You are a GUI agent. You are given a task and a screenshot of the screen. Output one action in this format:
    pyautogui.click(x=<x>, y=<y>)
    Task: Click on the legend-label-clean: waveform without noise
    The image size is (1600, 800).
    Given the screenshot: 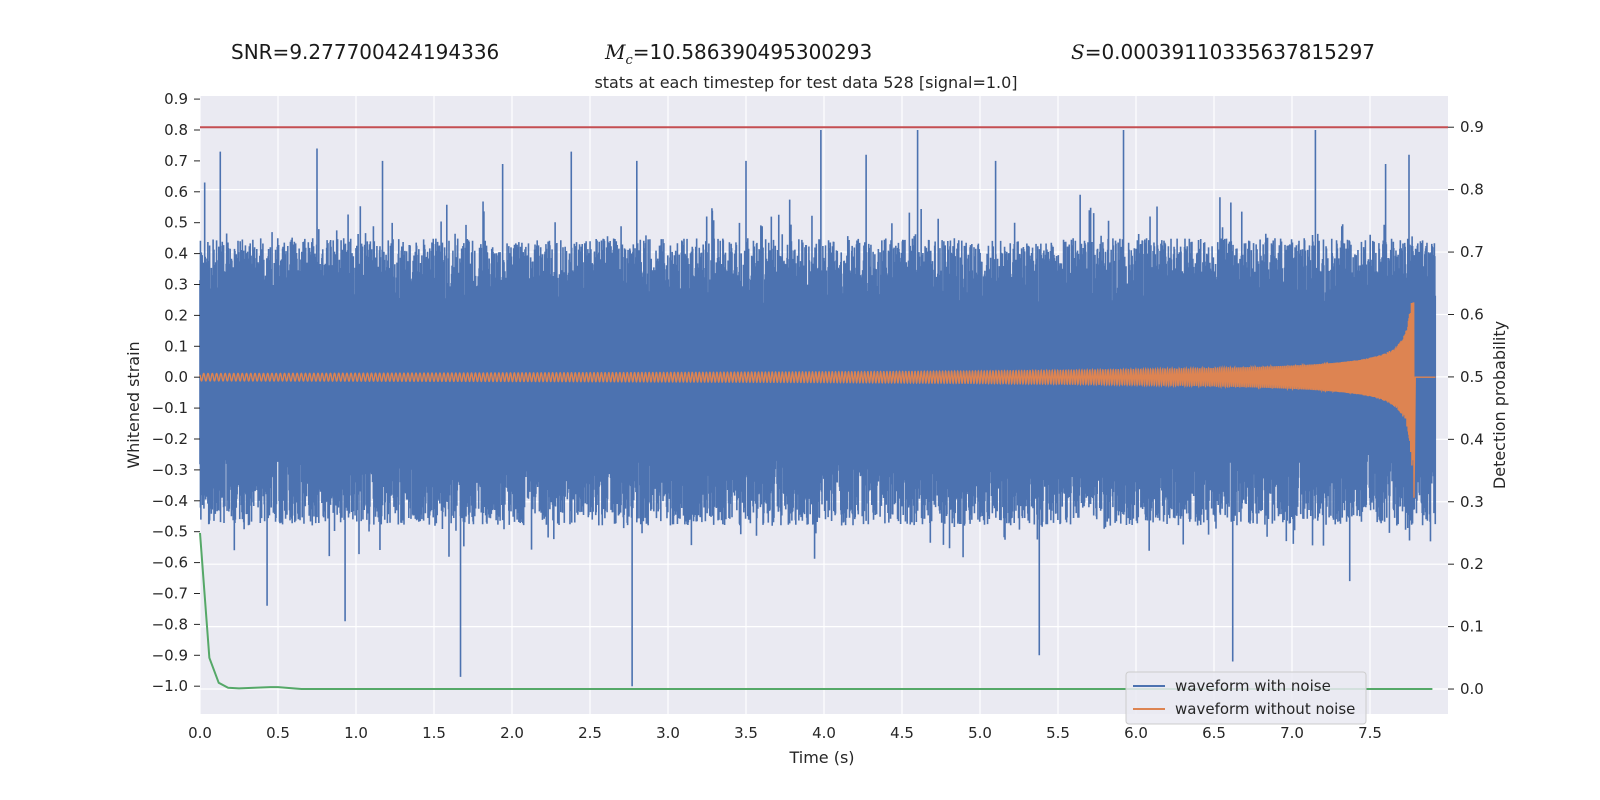 What is the action you would take?
    pyautogui.click(x=1265, y=709)
    